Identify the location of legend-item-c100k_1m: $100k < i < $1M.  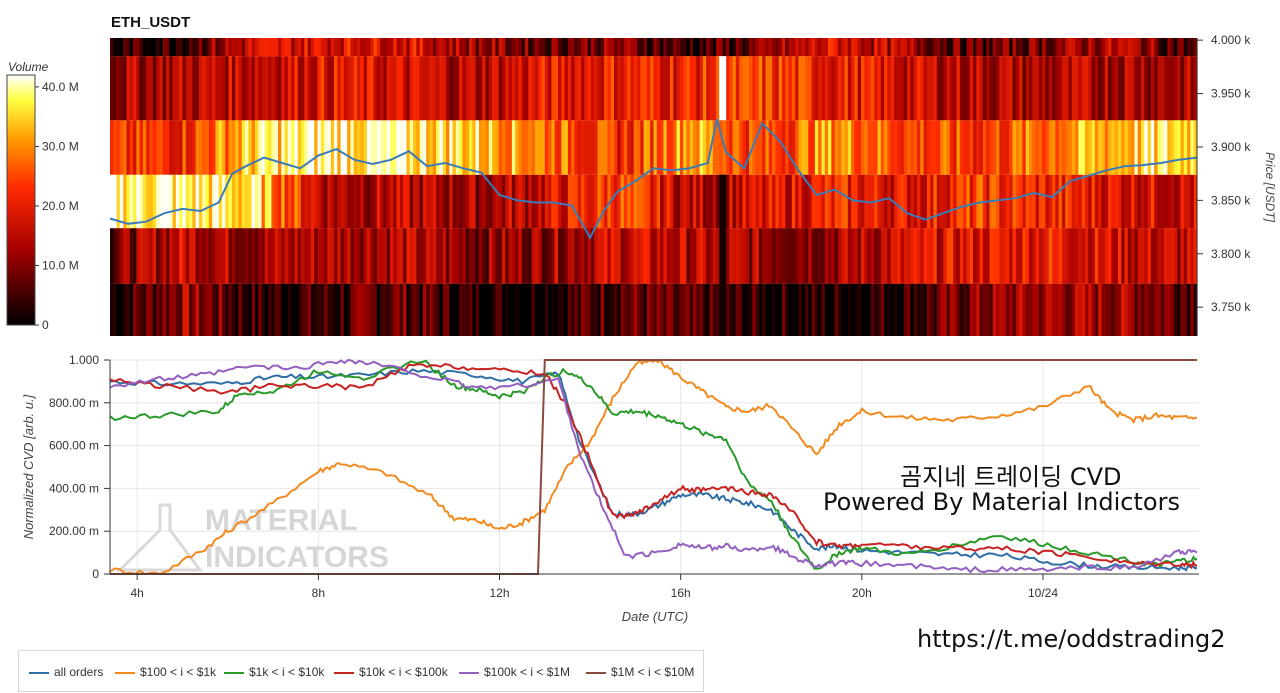
(514, 672).